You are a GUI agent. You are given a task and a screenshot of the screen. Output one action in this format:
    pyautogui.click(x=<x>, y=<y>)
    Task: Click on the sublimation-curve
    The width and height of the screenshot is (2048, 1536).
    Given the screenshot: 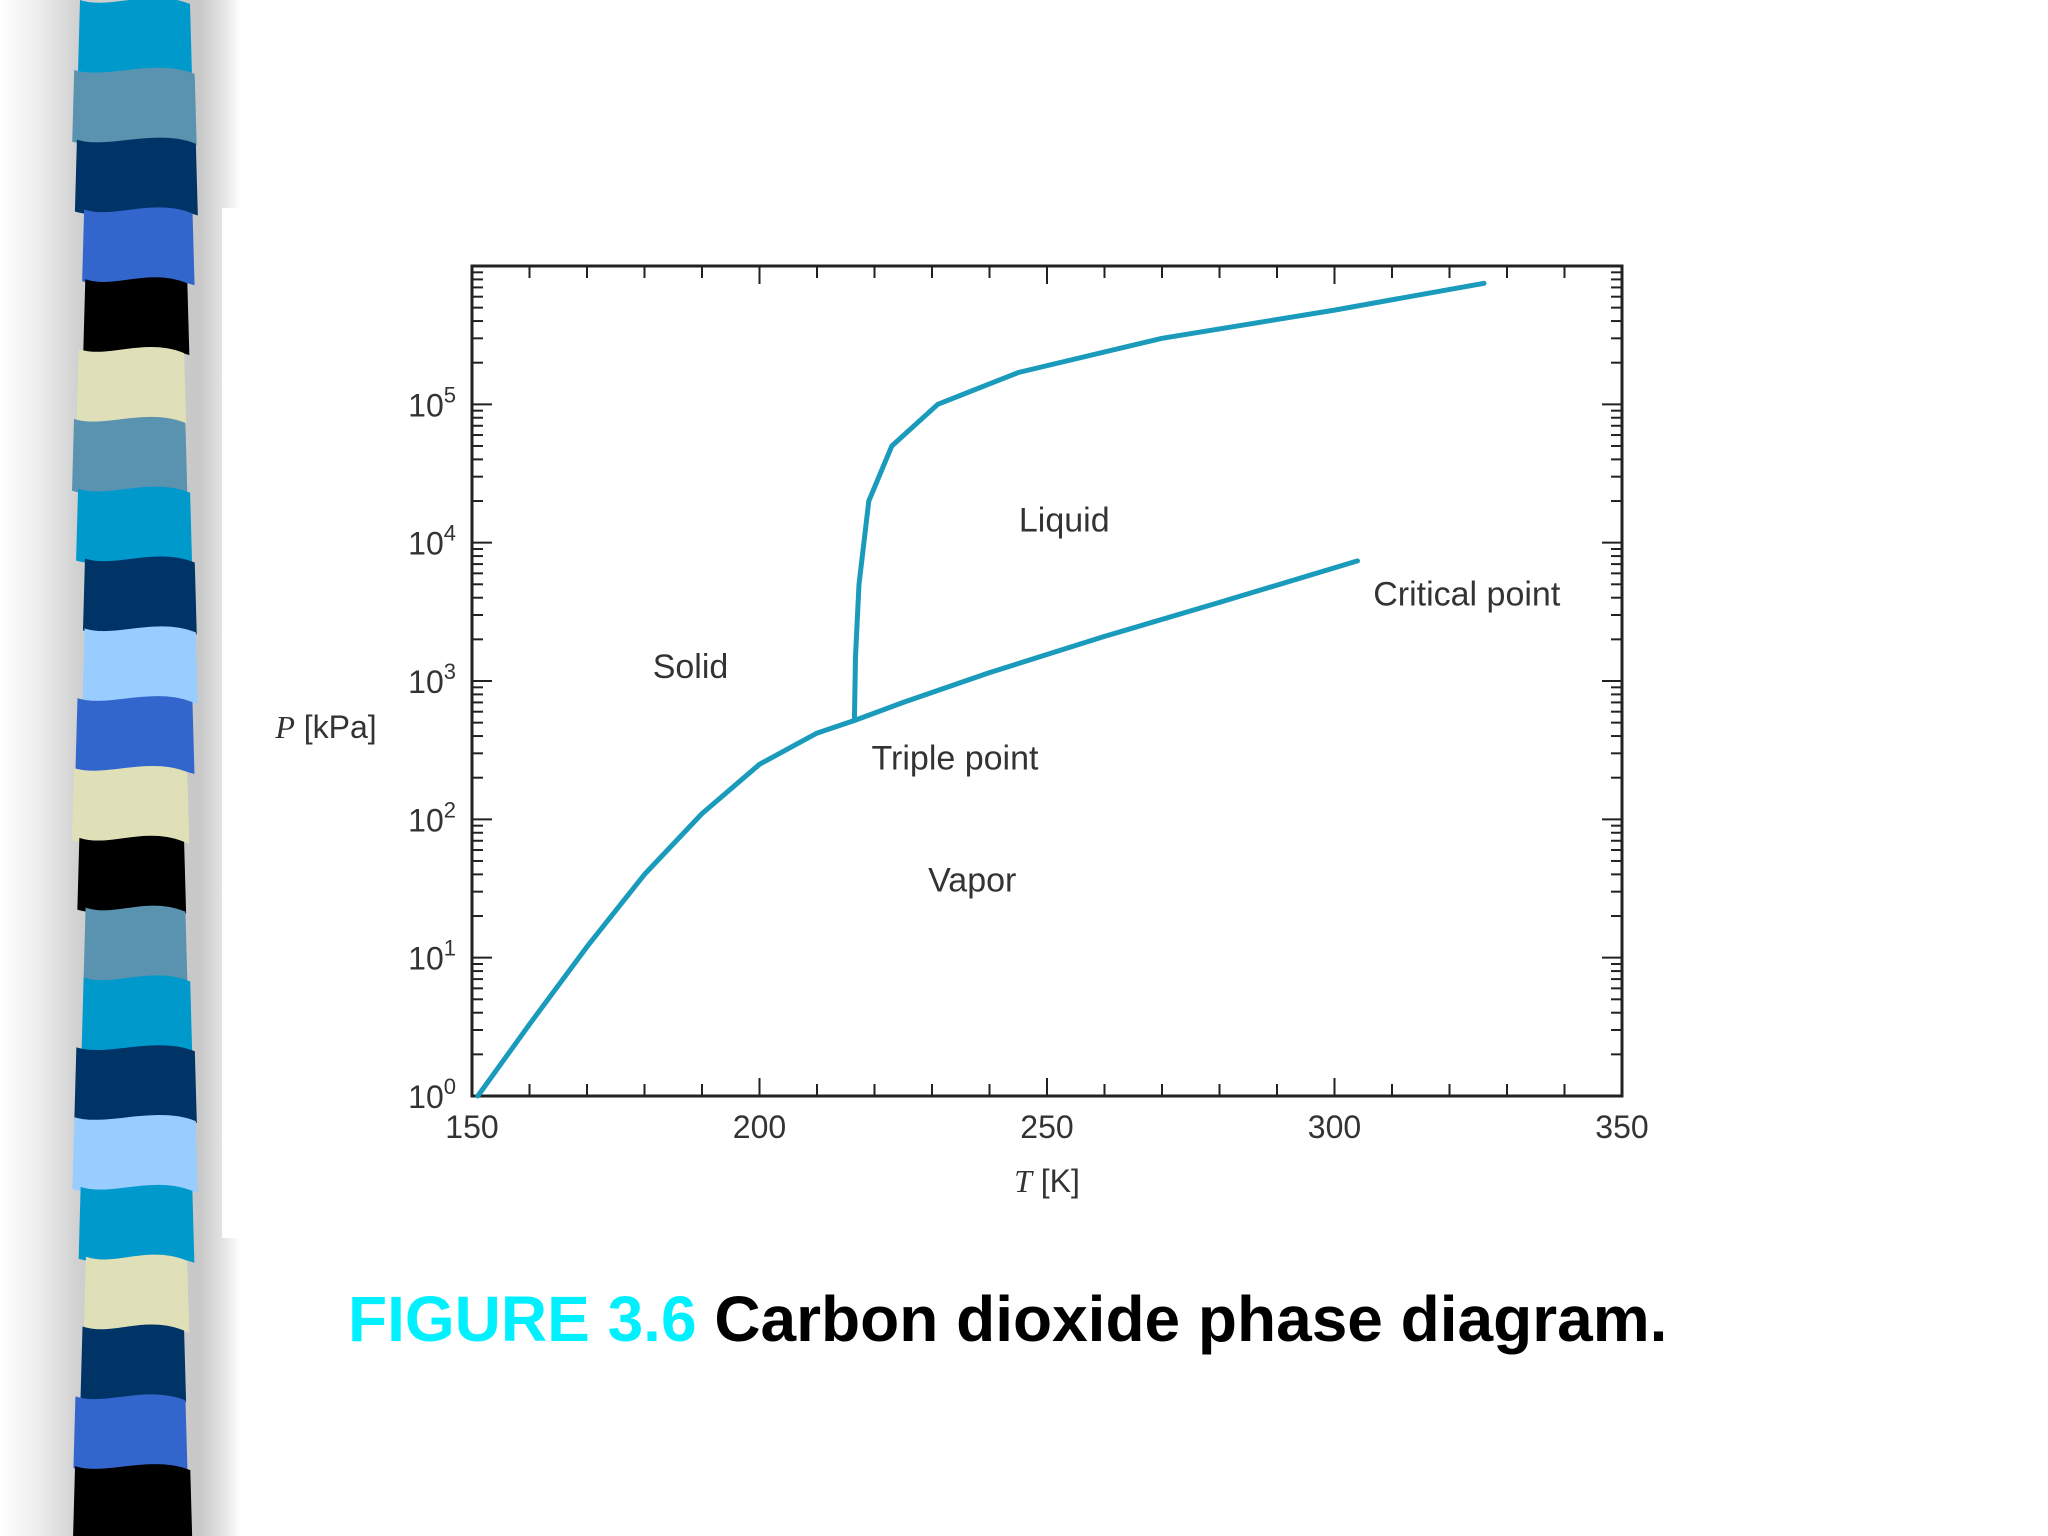 What is the action you would take?
    pyautogui.click(x=666, y=908)
    